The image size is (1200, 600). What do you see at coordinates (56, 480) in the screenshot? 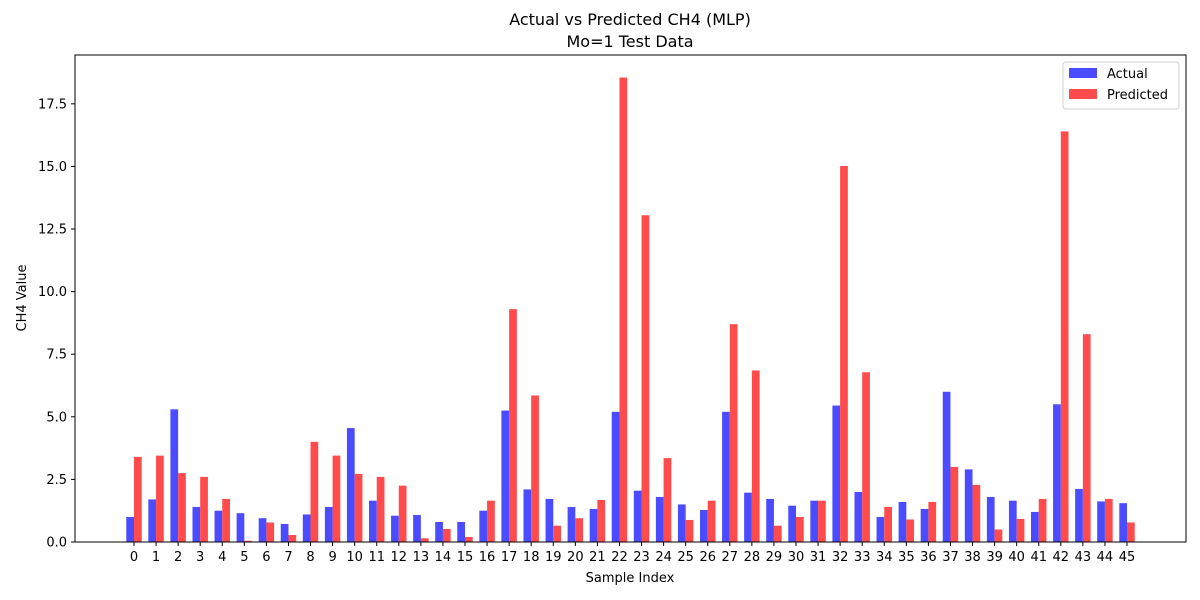
I see `y-tick-label: 2.5` at bounding box center [56, 480].